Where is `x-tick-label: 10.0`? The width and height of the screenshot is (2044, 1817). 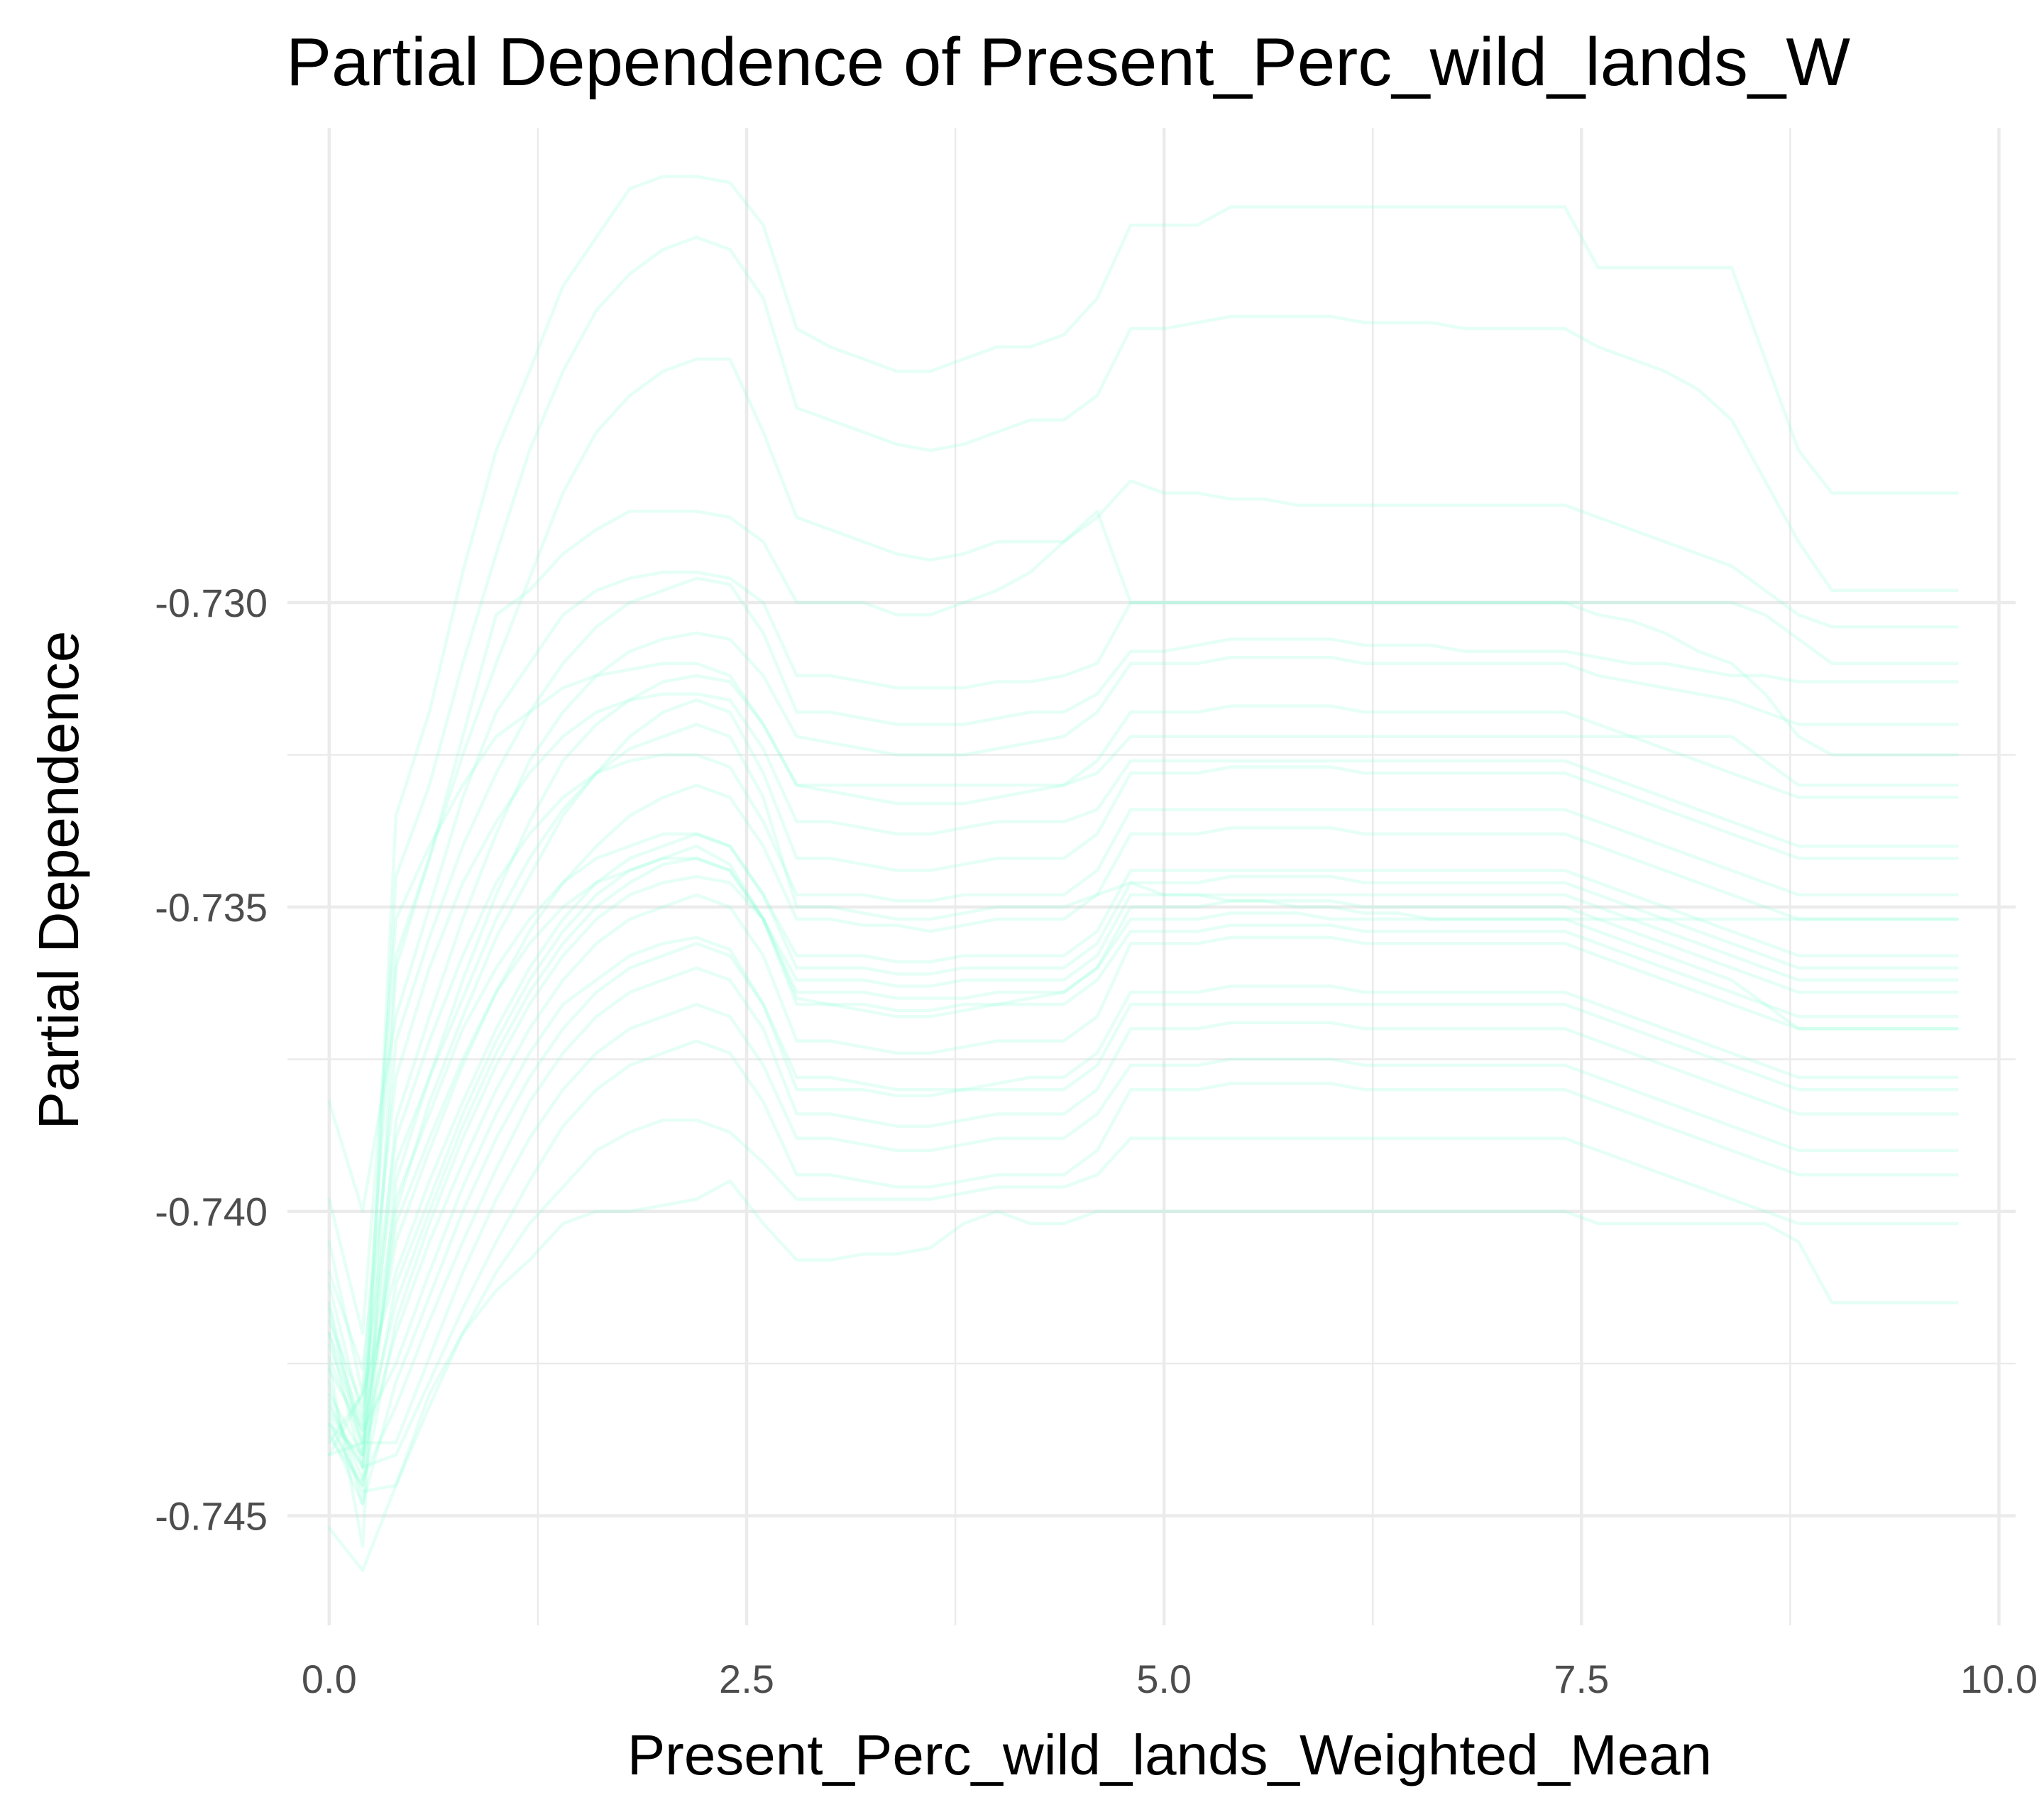 x-tick-label: 10.0 is located at coordinates (1999, 1679).